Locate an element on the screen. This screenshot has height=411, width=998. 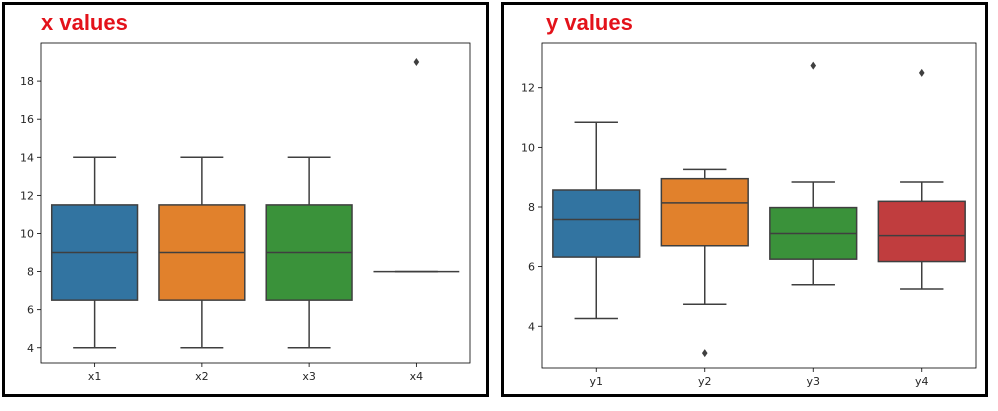
x-tick-label: x4 is located at coordinates (417, 376).